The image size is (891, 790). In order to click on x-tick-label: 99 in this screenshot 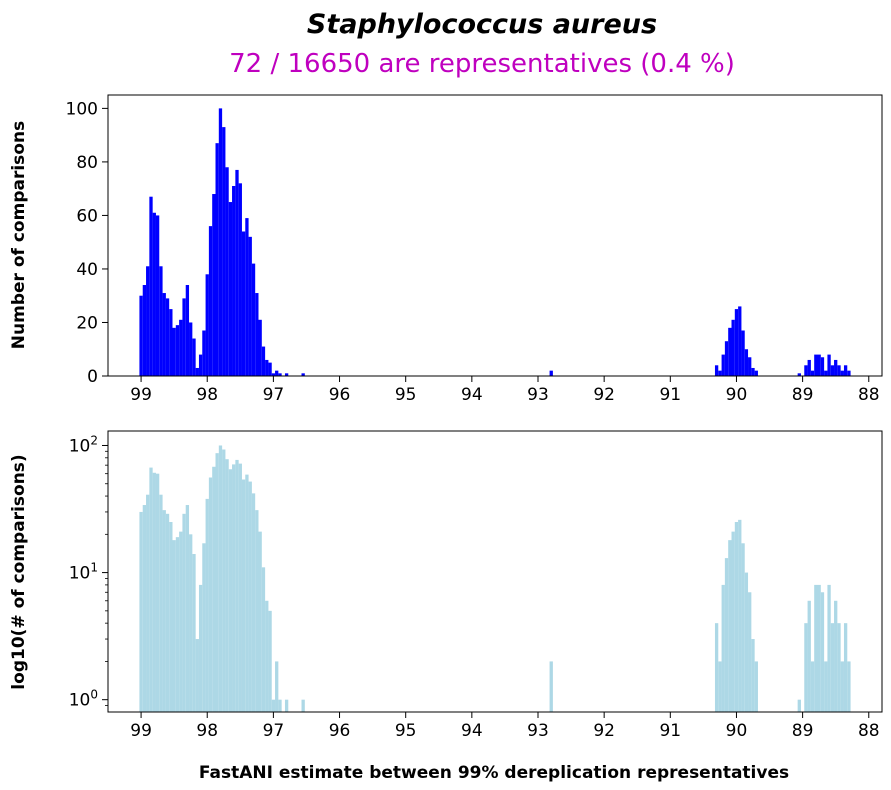, I will do `click(141, 731)`.